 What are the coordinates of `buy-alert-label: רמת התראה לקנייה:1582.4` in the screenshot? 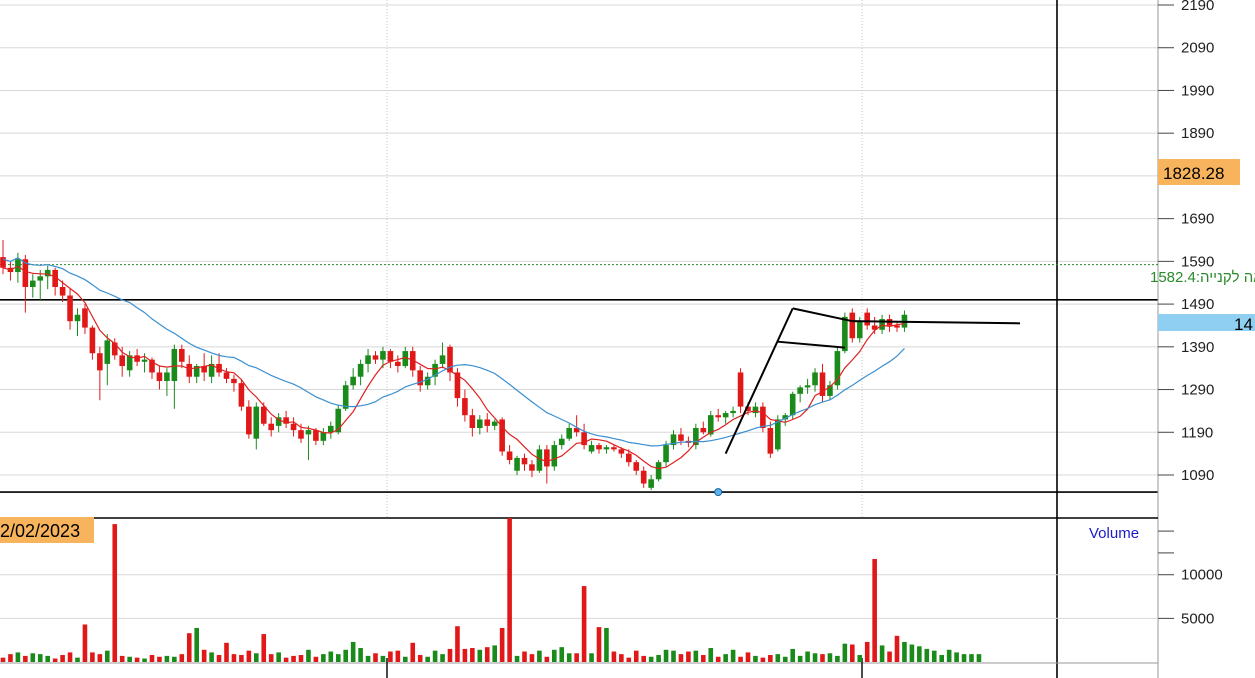 It's located at (1202, 277).